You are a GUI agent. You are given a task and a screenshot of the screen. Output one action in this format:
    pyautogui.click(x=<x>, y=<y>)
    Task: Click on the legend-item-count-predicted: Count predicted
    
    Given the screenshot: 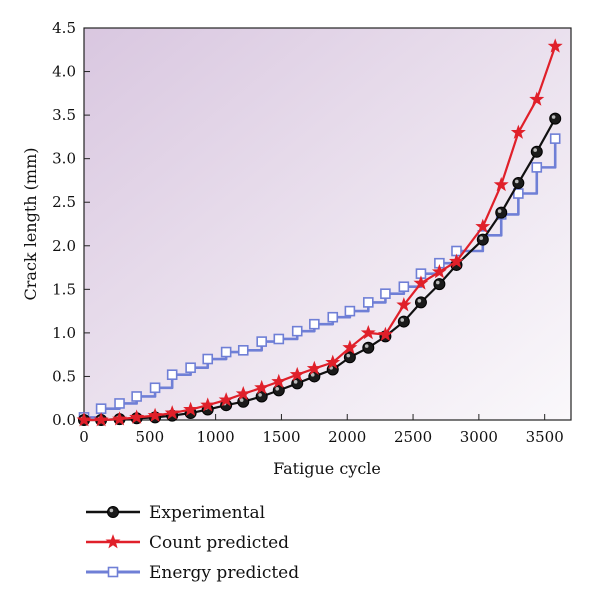 What is the action you would take?
    pyautogui.click(x=187, y=543)
    